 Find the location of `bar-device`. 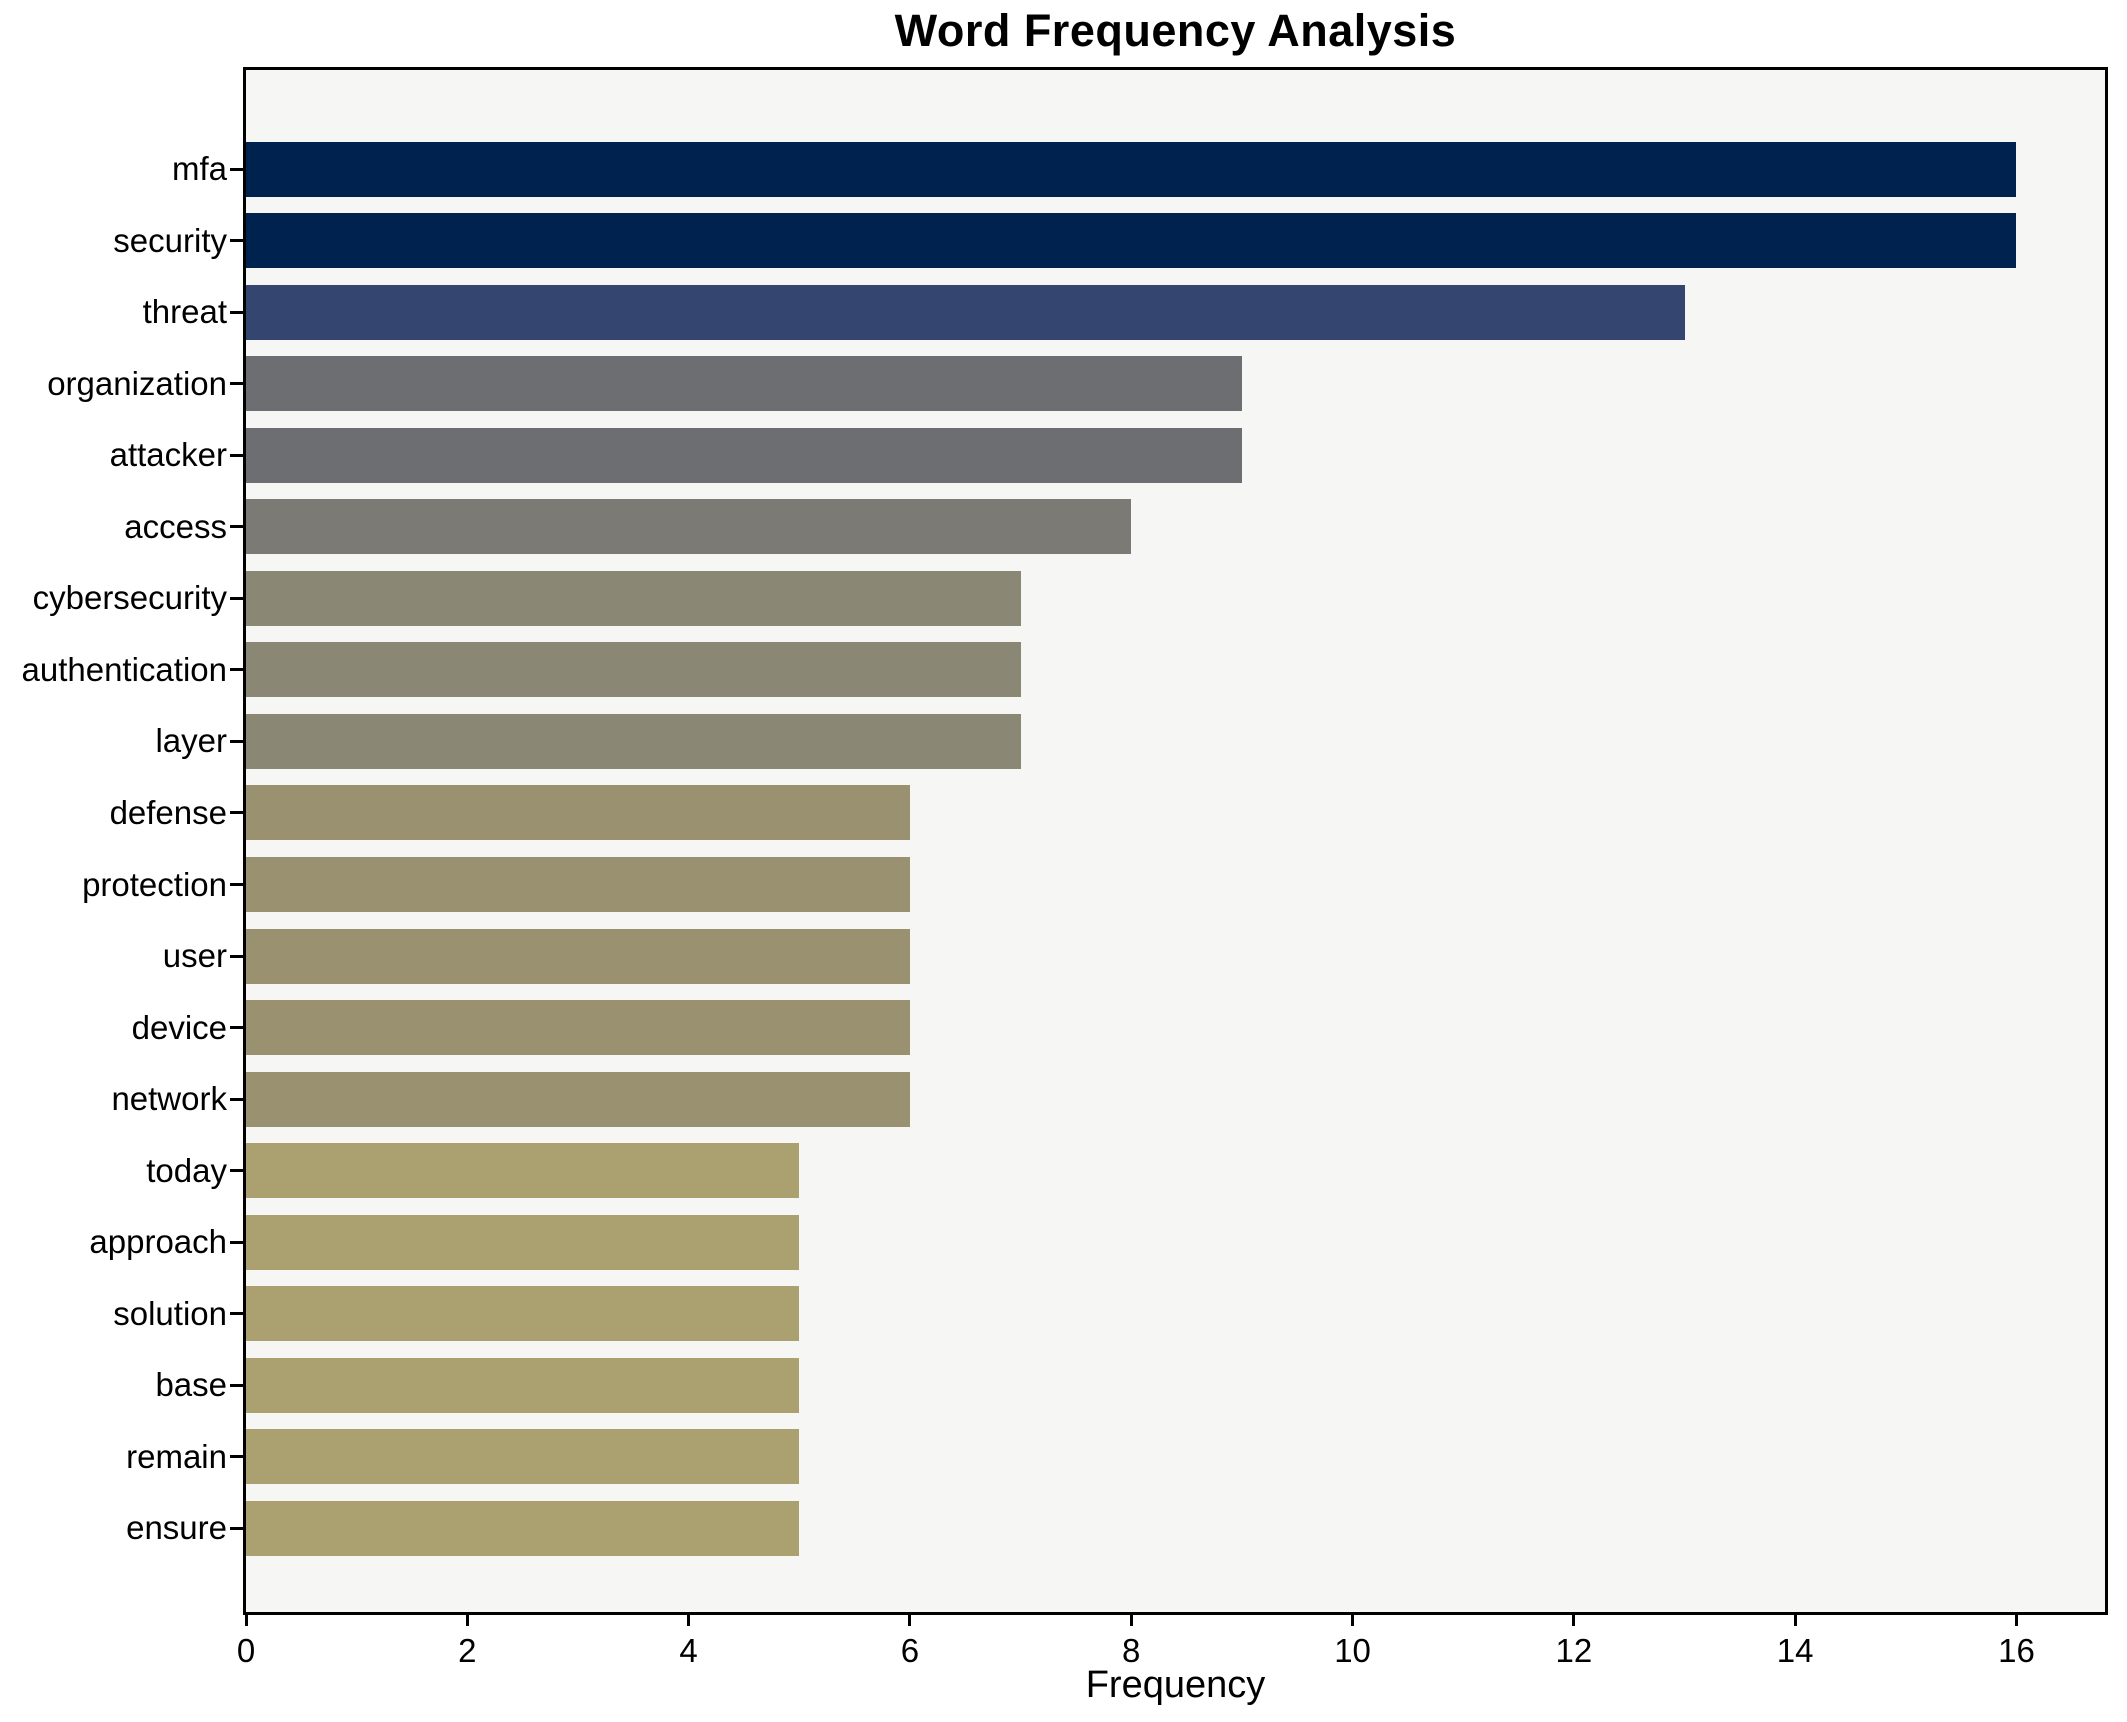

bar-device is located at coordinates (578, 1028).